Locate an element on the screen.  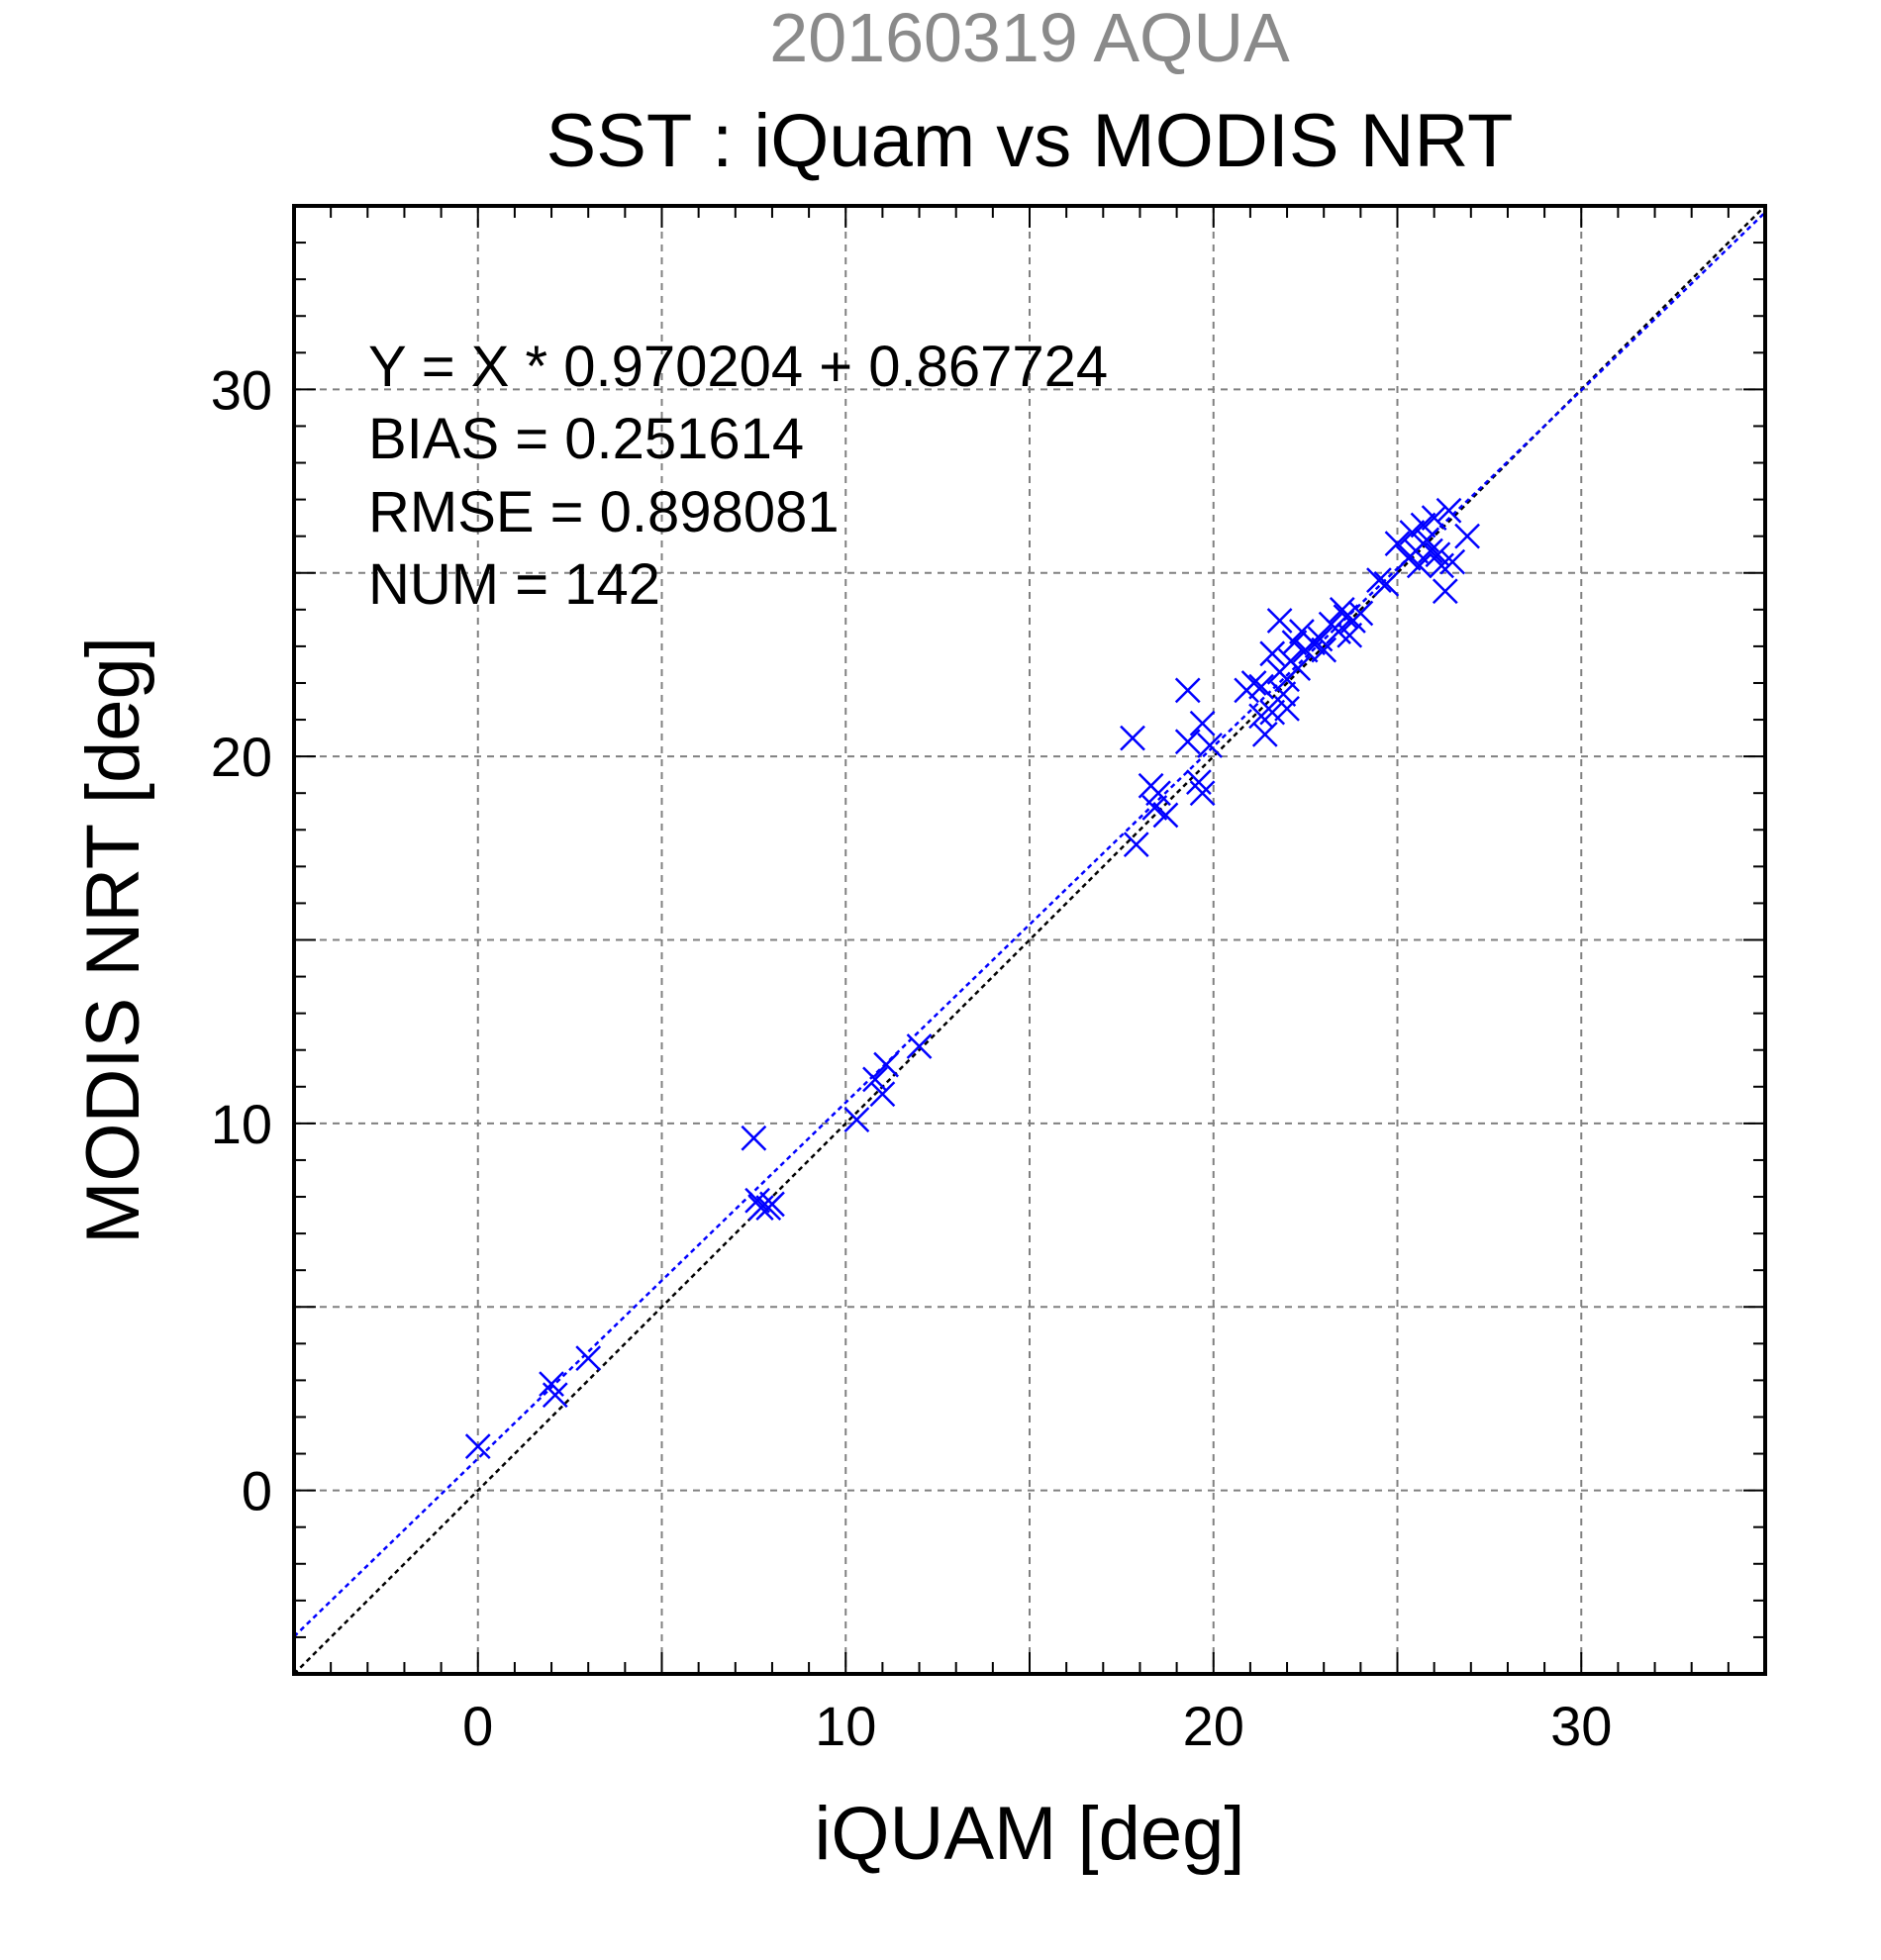
num-text: NUM = 142 is located at coordinates (514, 584).